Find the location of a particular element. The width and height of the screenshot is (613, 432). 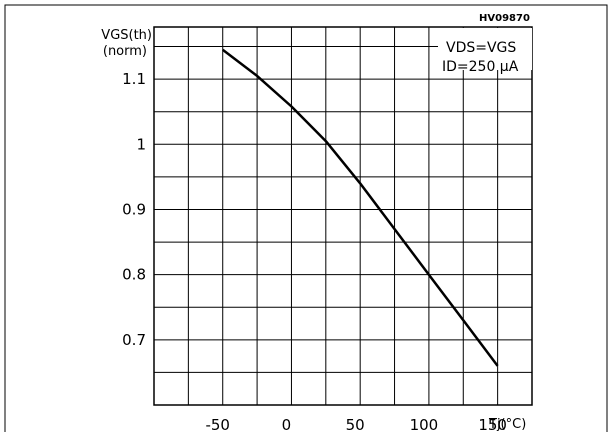

x-axis-label: Tj(°C) is located at coordinates (507, 424).